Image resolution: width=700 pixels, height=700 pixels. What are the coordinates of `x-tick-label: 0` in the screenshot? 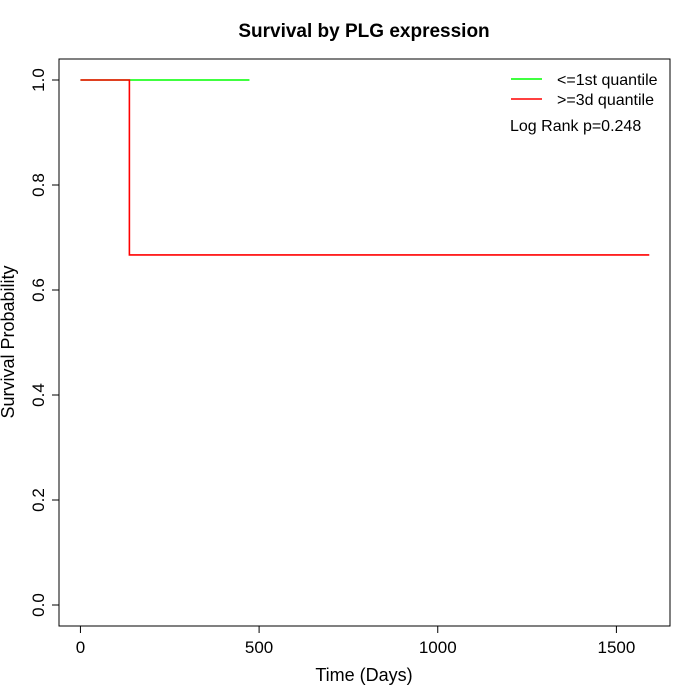 It's located at (80, 647).